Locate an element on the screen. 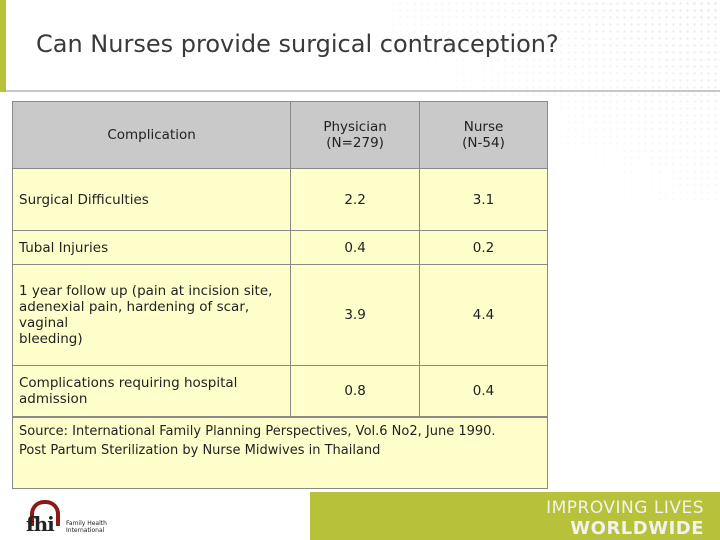 The height and width of the screenshot is (540, 720). physician-value: 3.9 is located at coordinates (355, 315).